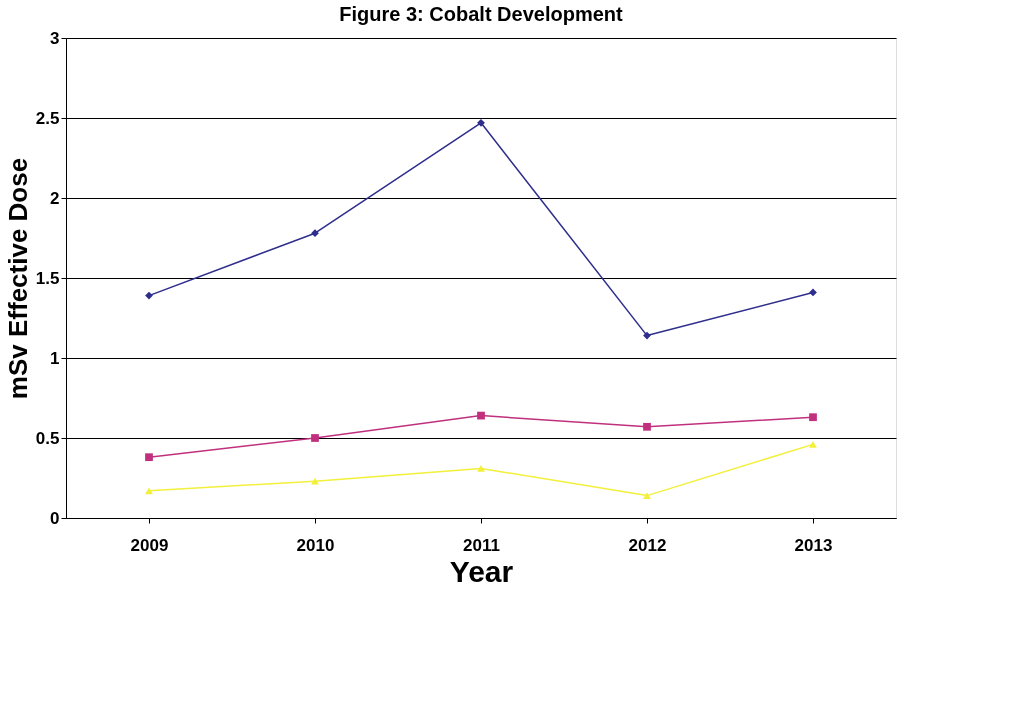  Describe the element at coordinates (481, 545) in the screenshot. I see `x-tick-label: 2011` at that location.